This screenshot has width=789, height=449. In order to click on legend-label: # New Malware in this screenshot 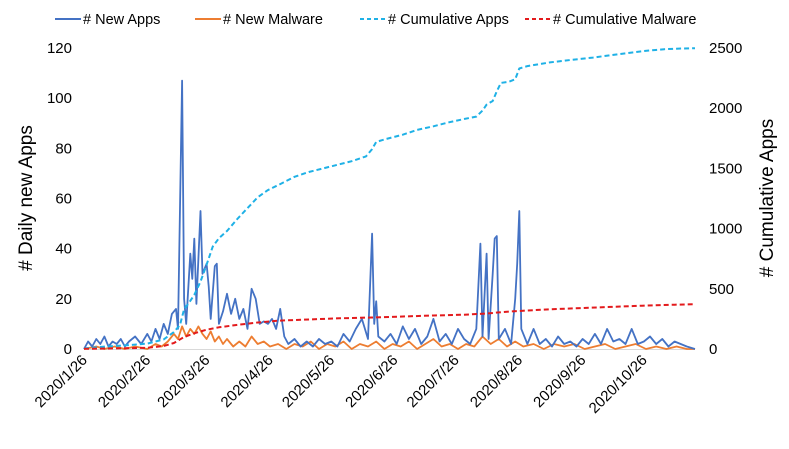, I will do `click(273, 20)`.